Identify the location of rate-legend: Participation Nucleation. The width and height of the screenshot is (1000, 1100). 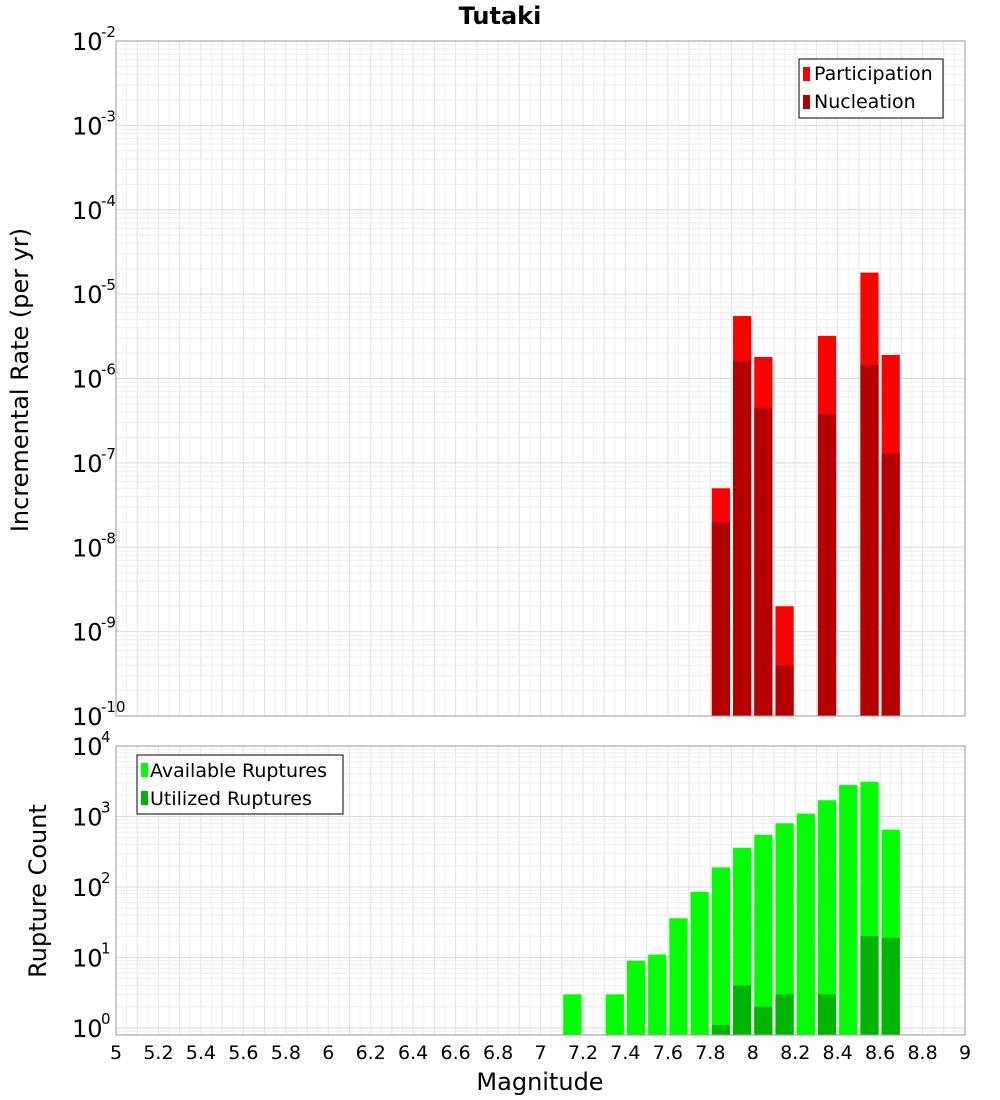
(871, 88).